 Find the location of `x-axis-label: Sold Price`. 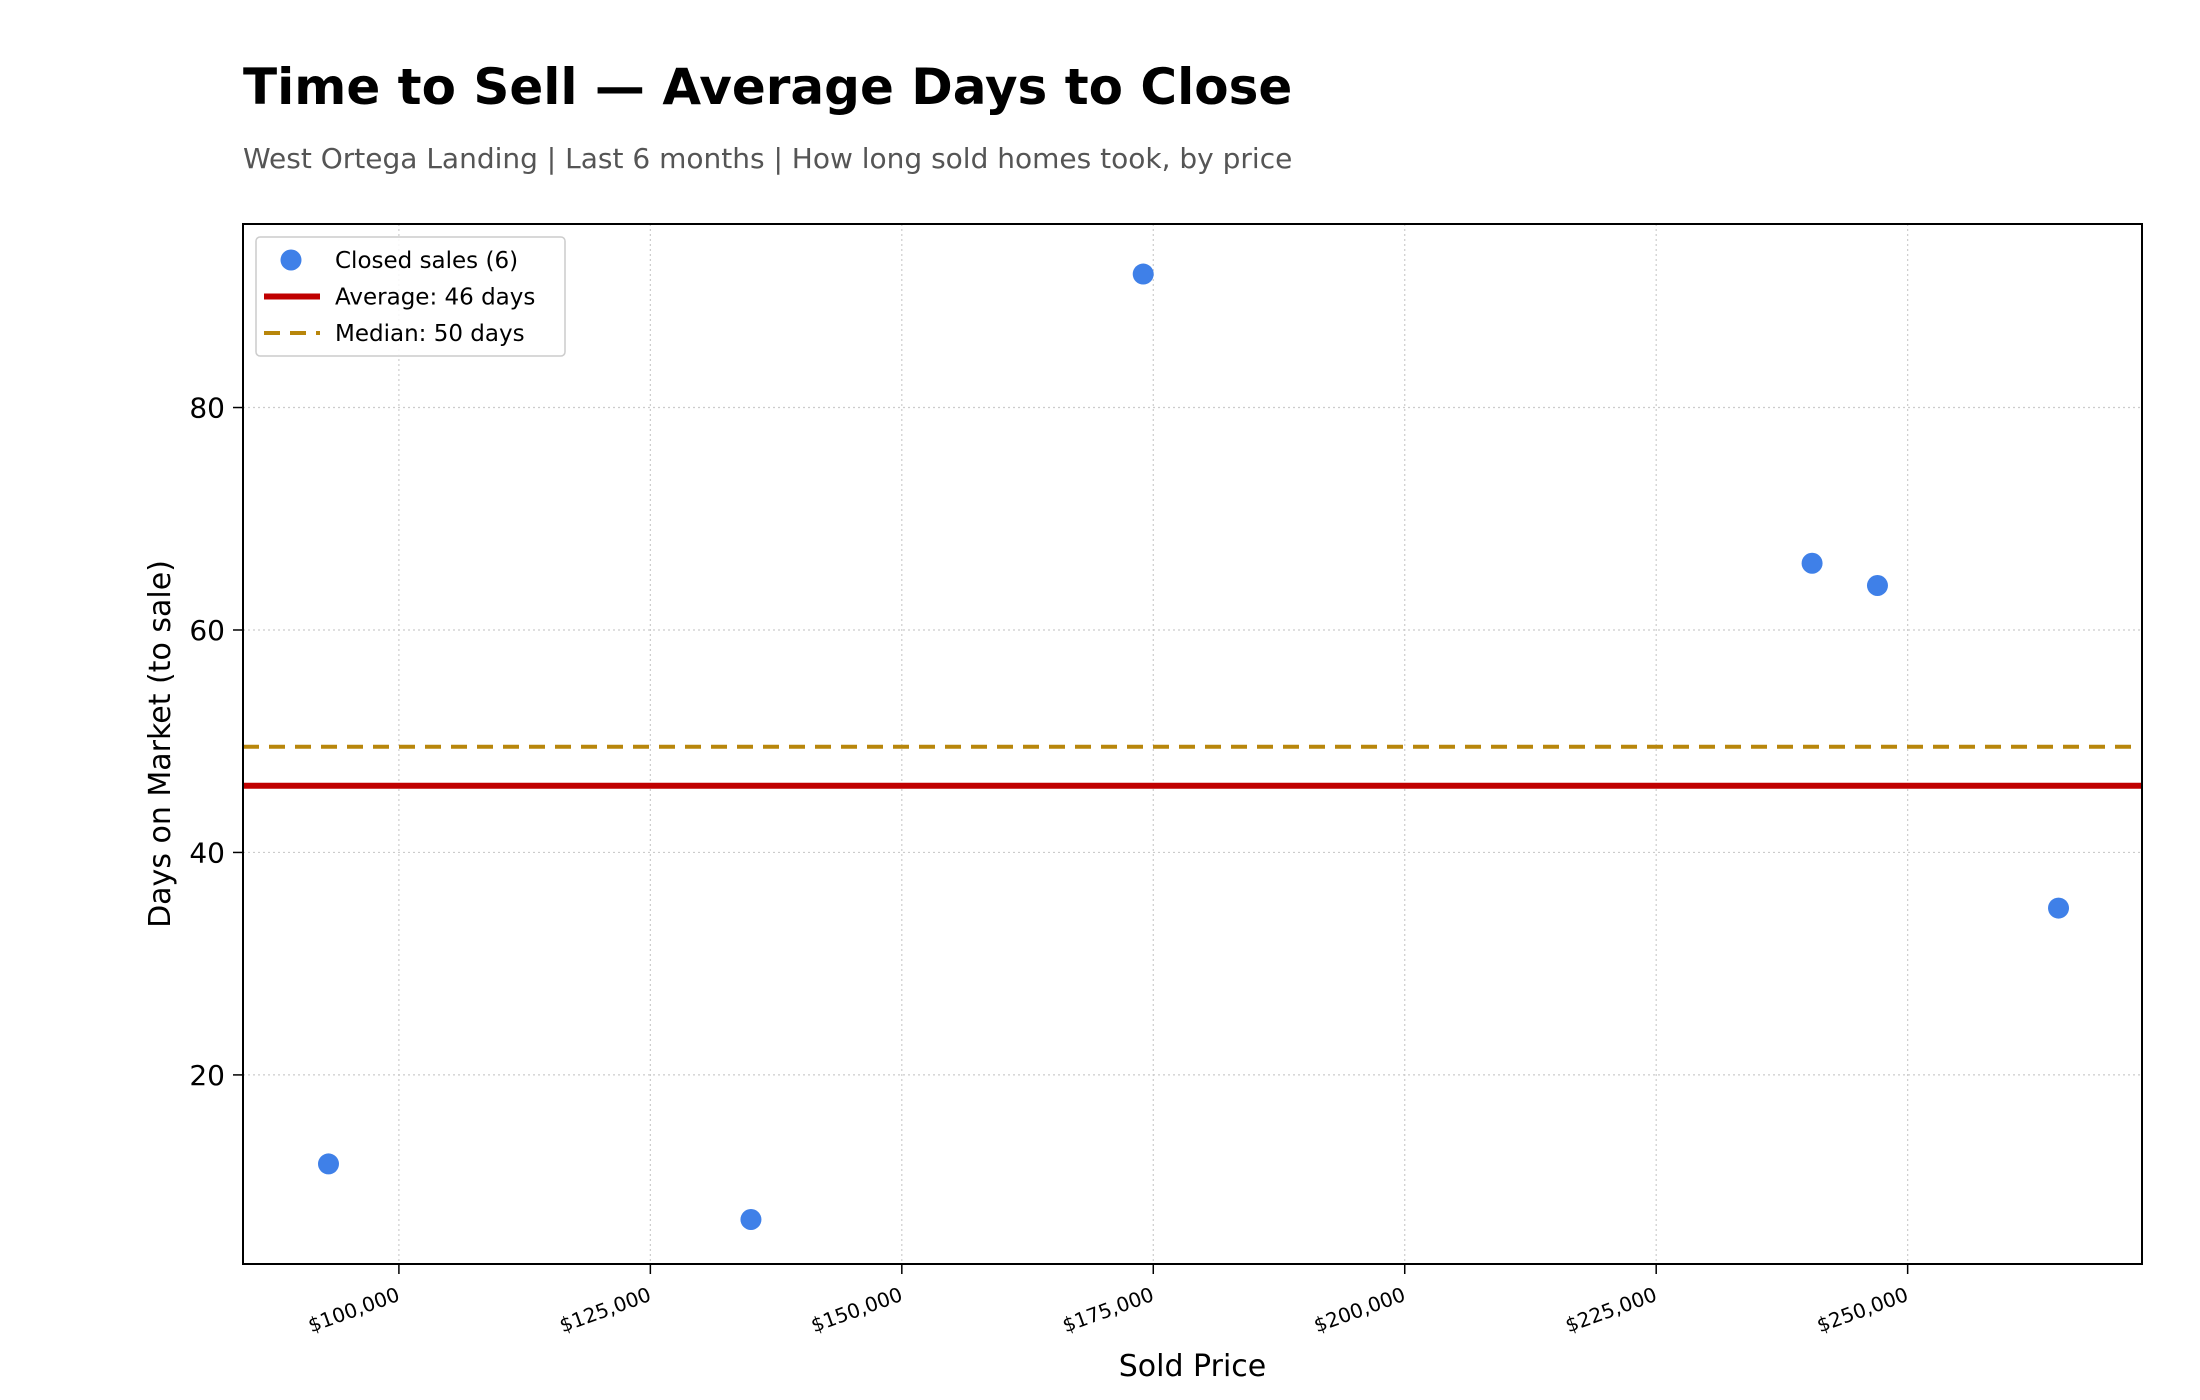

x-axis-label: Sold Price is located at coordinates (1193, 1366).